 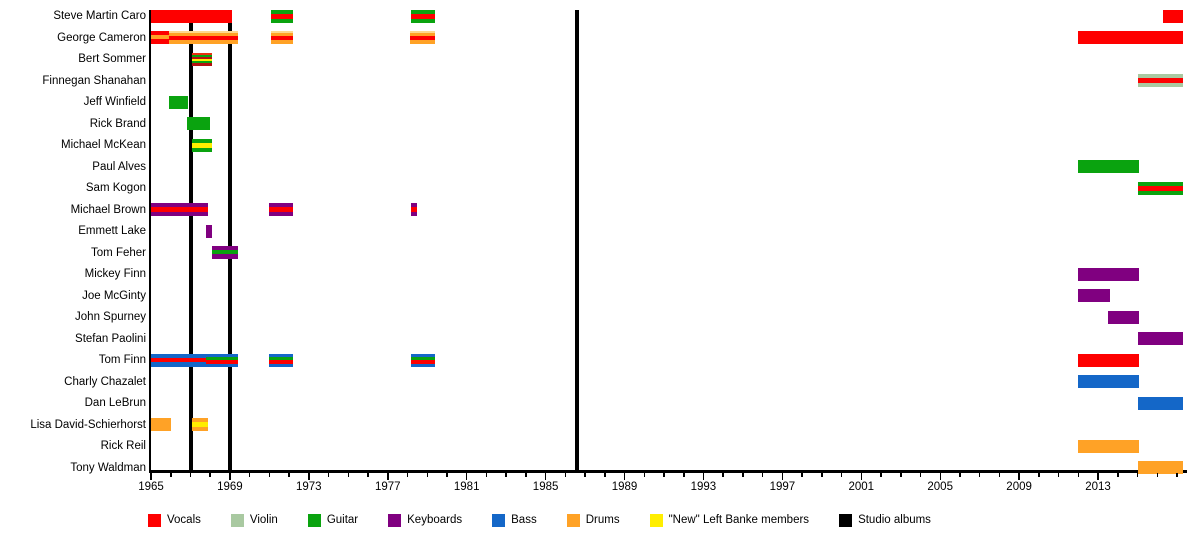 I want to click on member-label: Sam Kogon, so click(x=115, y=188).